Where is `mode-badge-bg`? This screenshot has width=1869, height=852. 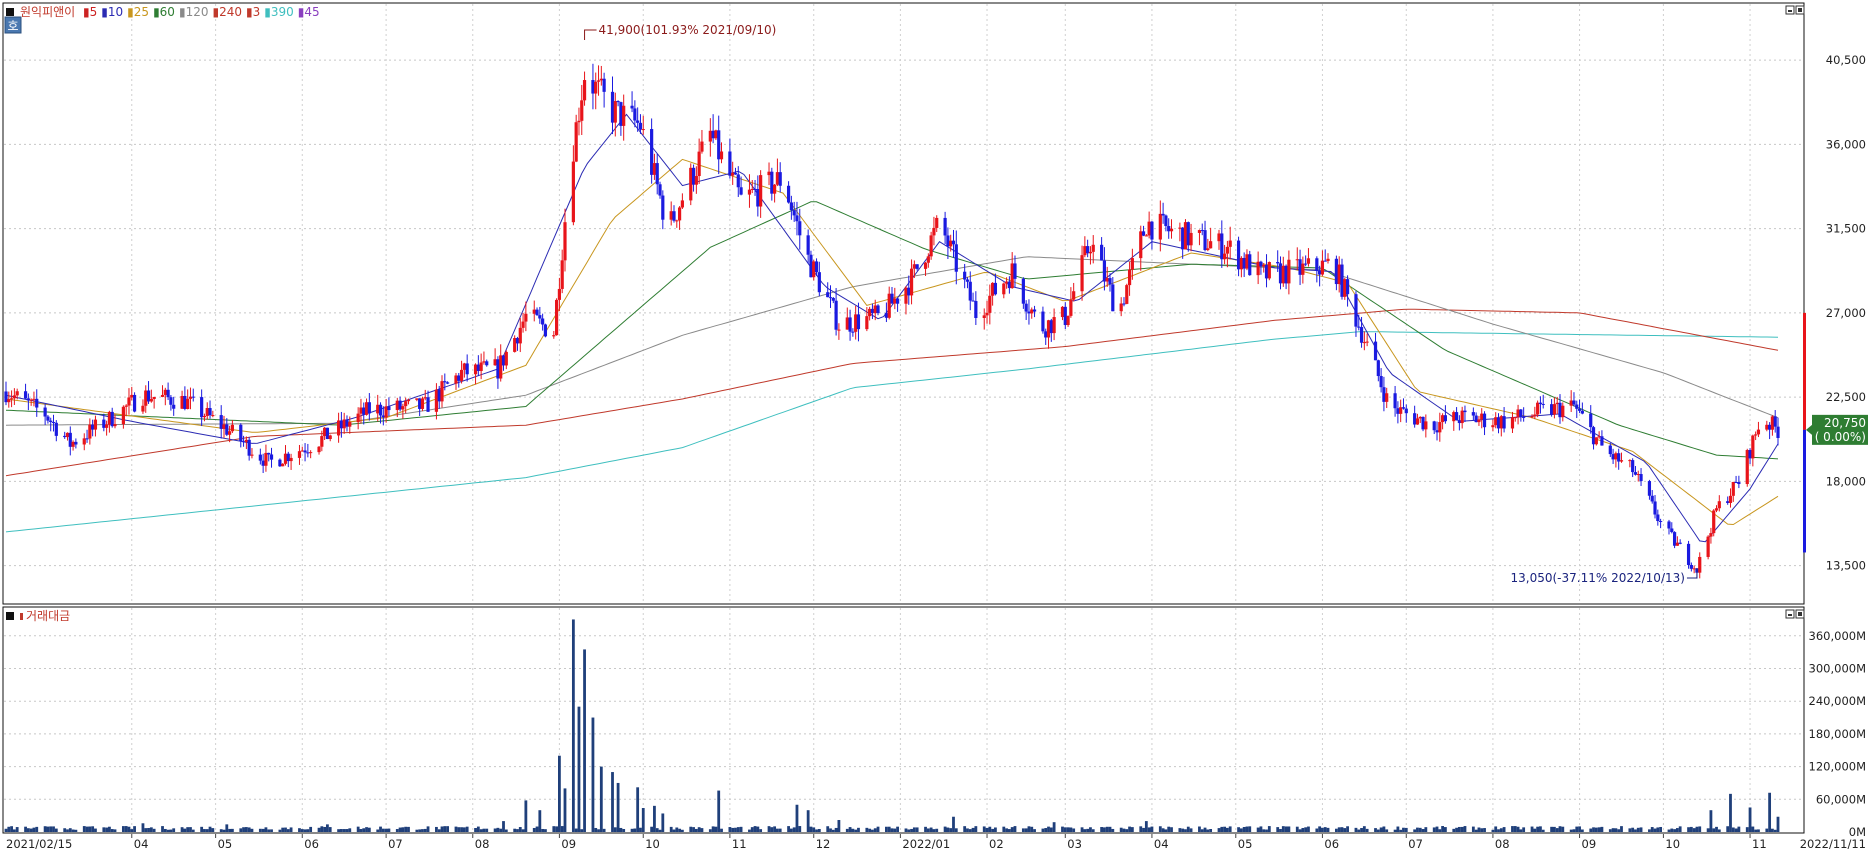
mode-badge-bg is located at coordinates (13, 25).